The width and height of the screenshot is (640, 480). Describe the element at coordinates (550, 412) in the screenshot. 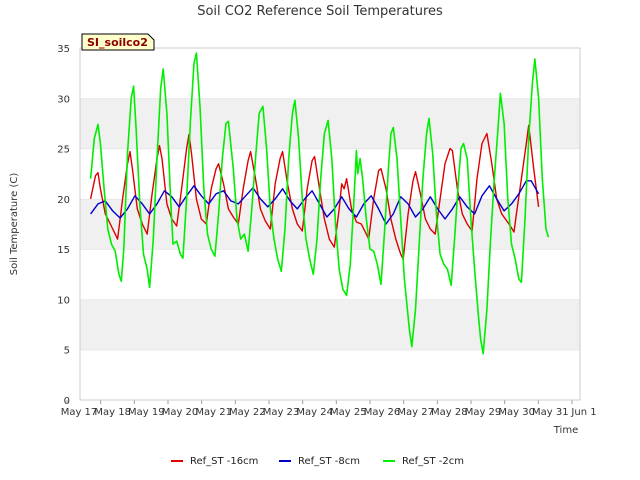

I see `x-tick-label: May 31` at that location.